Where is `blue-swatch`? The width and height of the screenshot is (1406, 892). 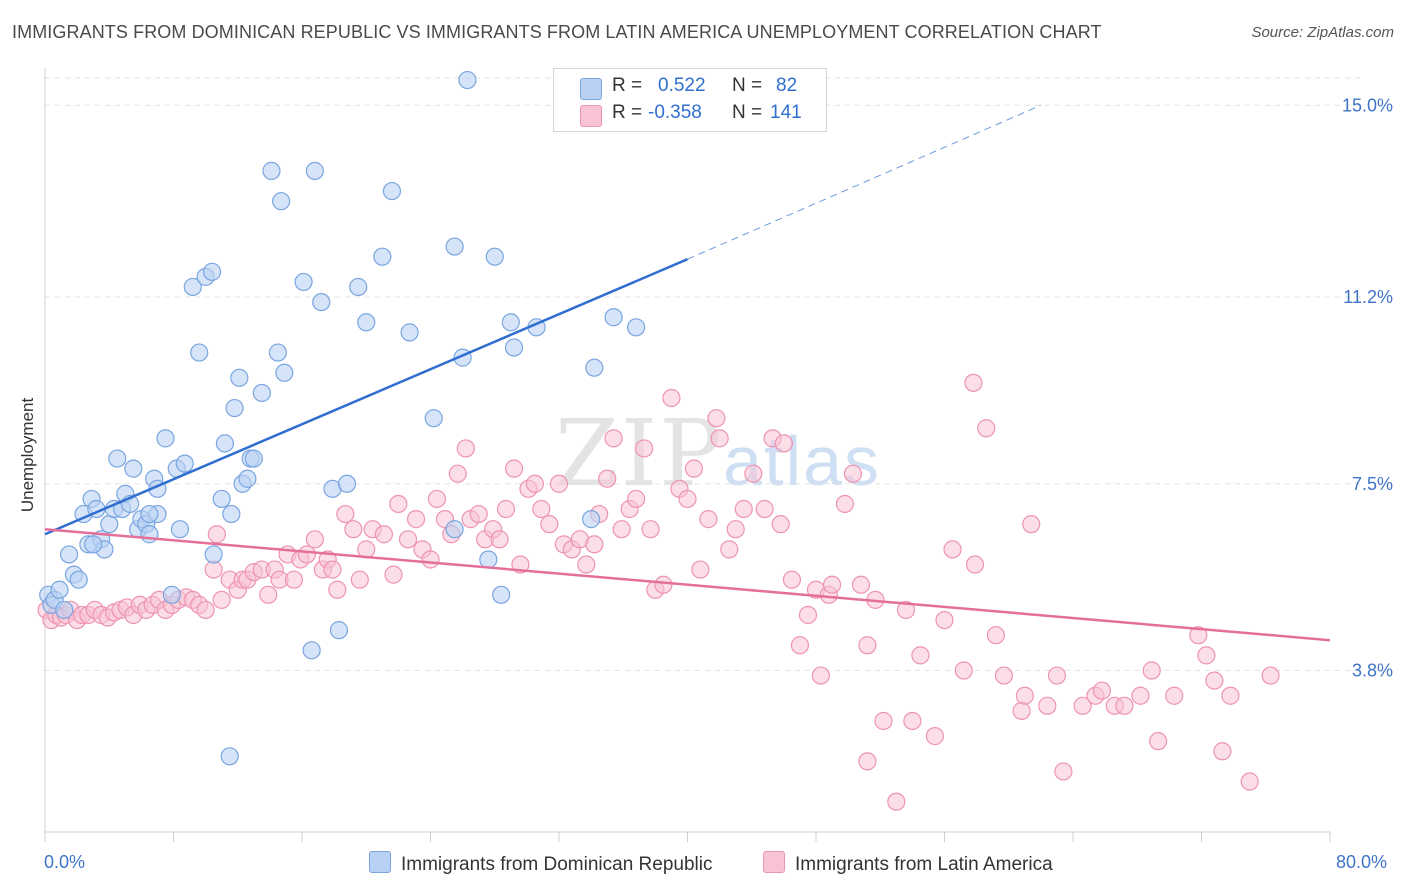
blue-swatch is located at coordinates (380, 862).